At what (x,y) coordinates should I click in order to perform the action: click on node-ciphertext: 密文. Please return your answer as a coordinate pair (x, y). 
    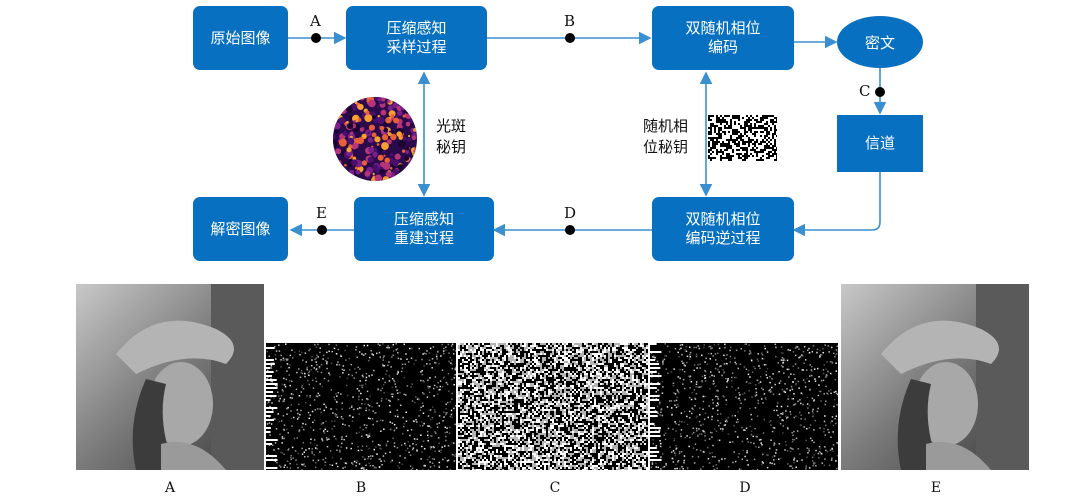
    Looking at the image, I should click on (880, 42).